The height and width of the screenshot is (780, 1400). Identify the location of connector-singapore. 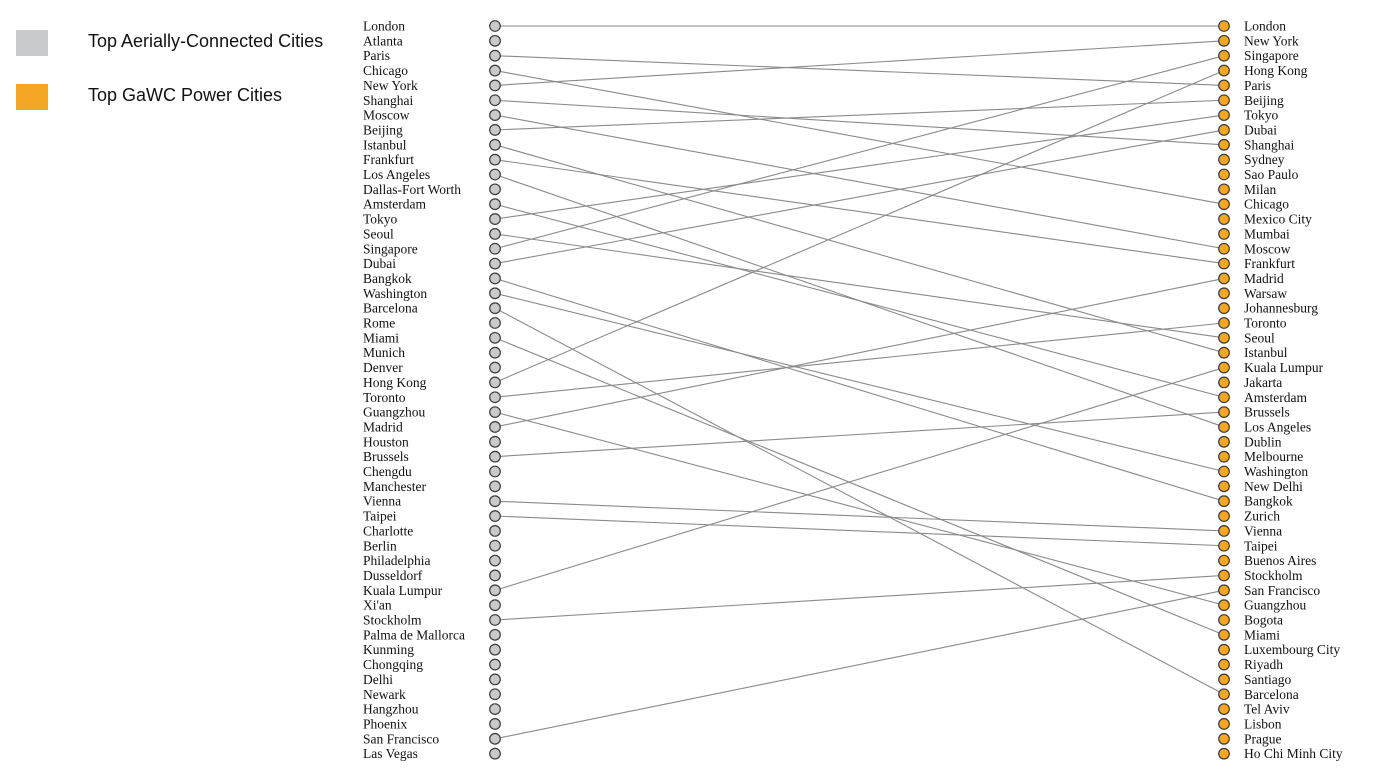
(859, 152).